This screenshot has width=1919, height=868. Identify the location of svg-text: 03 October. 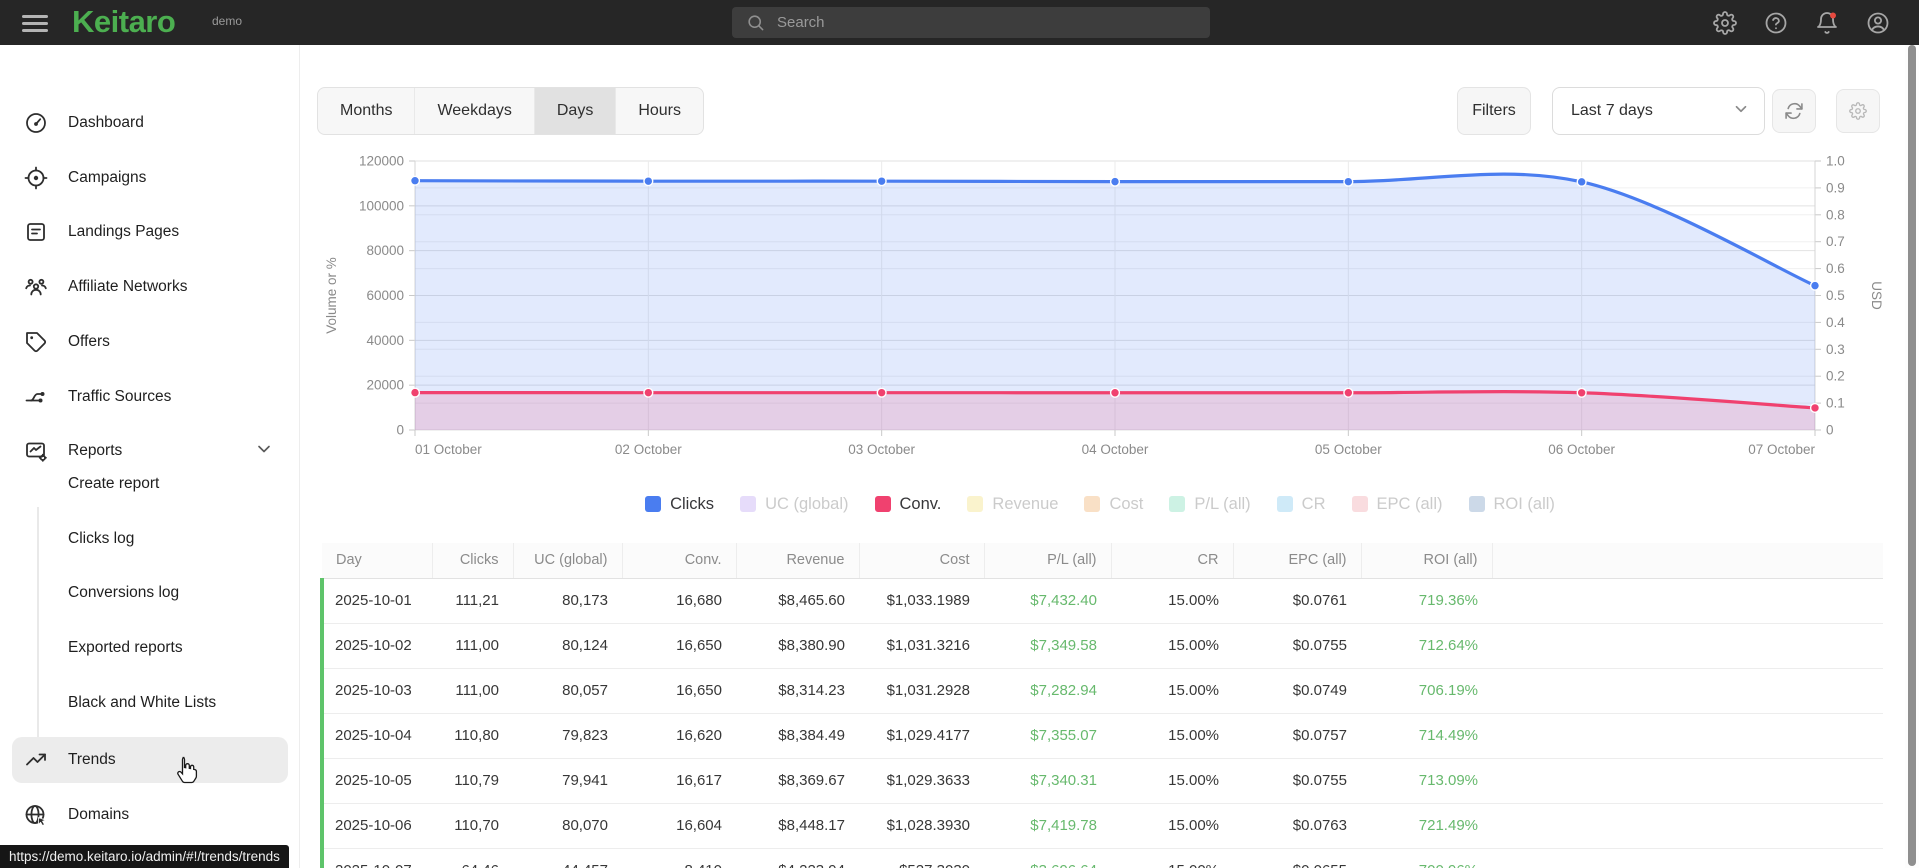
(881, 449).